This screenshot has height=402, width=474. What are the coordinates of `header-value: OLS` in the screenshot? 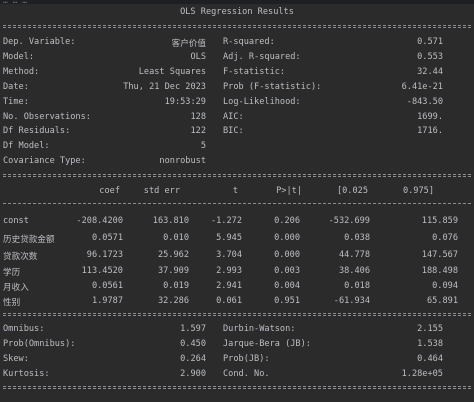 It's located at (198, 57).